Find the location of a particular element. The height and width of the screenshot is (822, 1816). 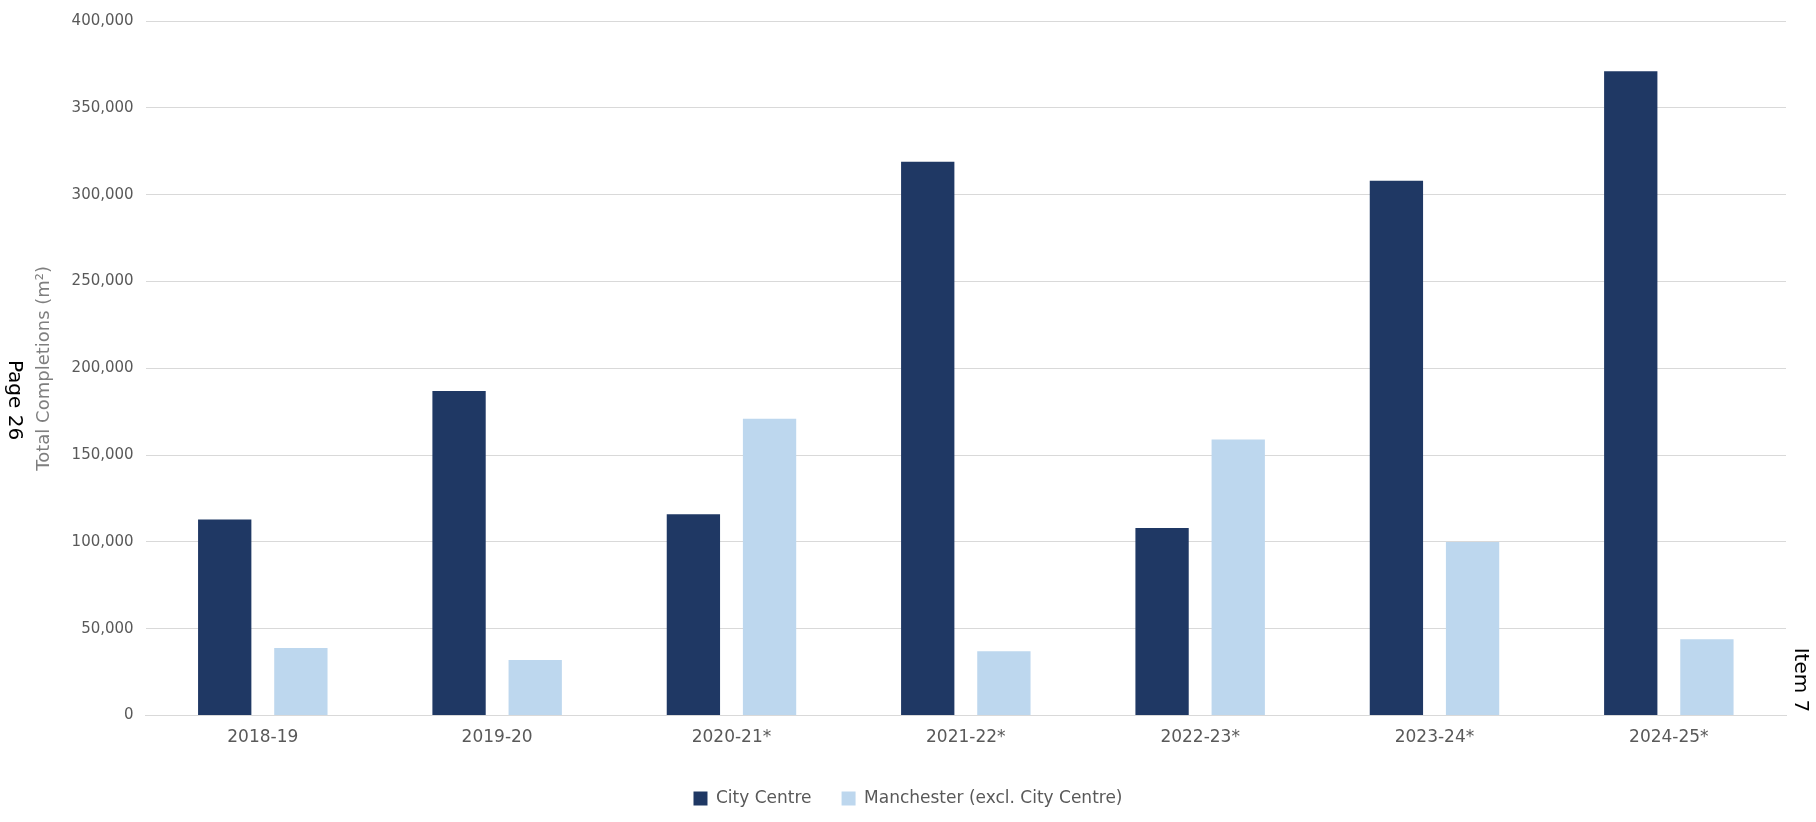

legend-label: City Centre is located at coordinates (763, 796).